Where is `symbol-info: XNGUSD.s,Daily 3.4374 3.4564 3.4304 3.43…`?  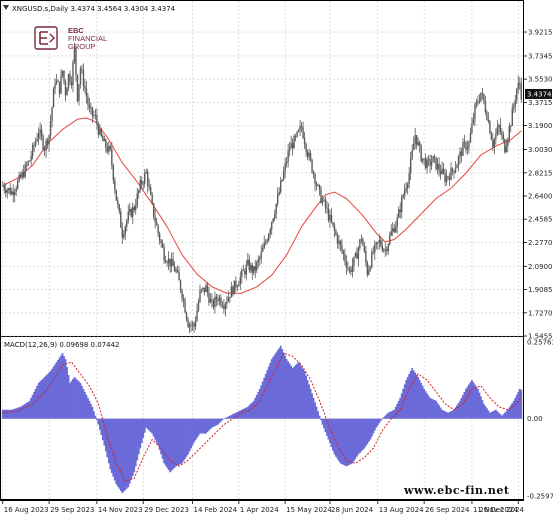 symbol-info: XNGUSD.s,Daily 3.4374 3.4564 3.4304 3.43… is located at coordinates (94, 9).